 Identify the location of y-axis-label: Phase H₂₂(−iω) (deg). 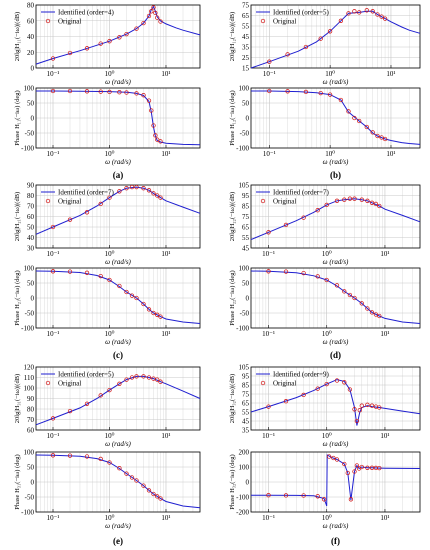
(232, 297).